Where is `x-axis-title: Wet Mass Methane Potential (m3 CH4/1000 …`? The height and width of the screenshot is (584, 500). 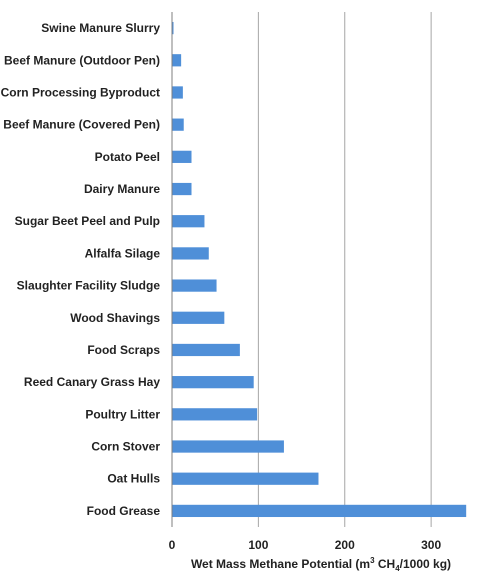 x-axis-title: Wet Mass Methane Potential (m3 CH4/1000 … is located at coordinates (321, 564).